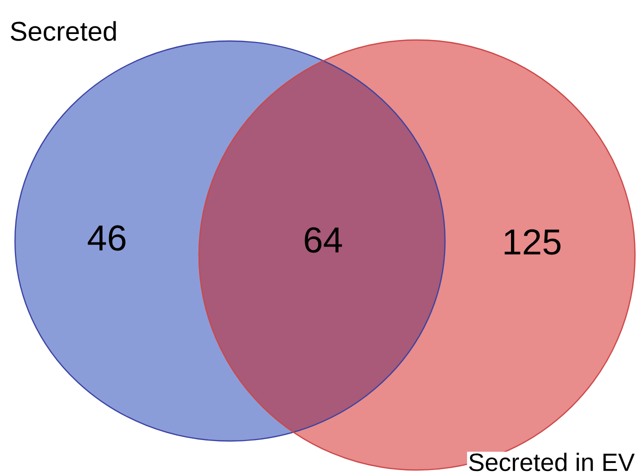  I want to click on text: Secreted in EV, so click(552, 462).